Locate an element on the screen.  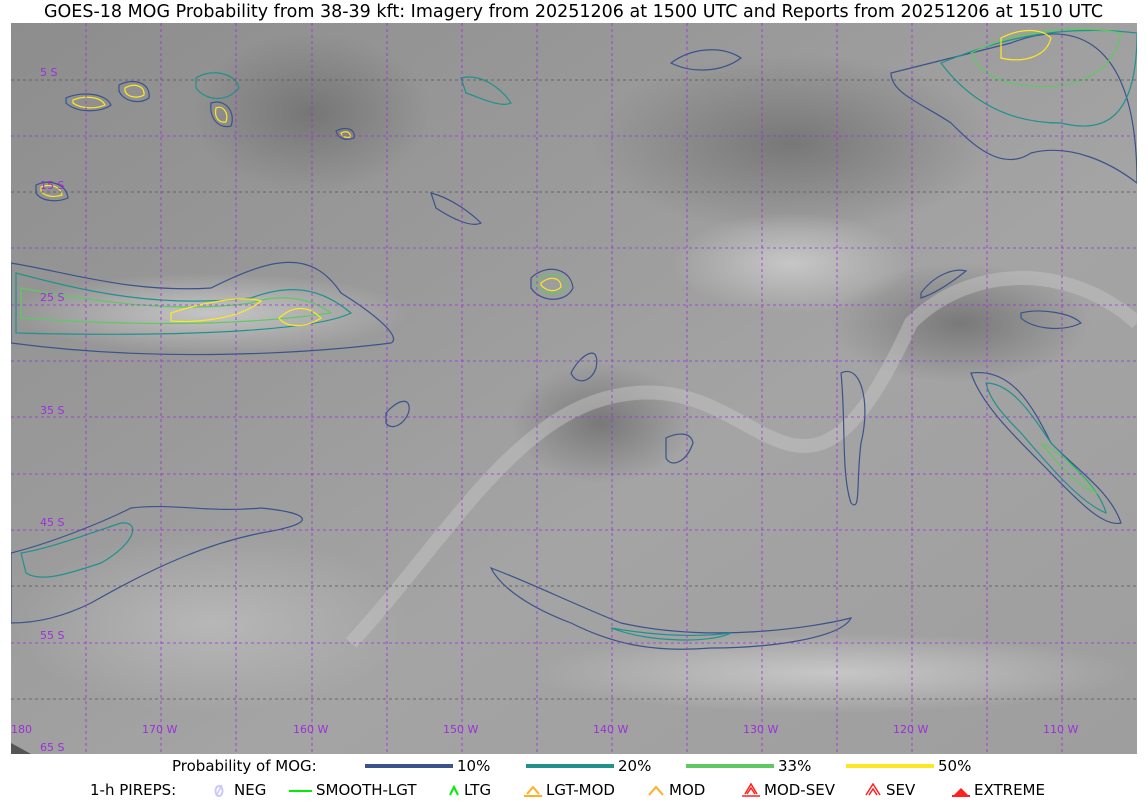
legend-label: MOD-SEV is located at coordinates (799, 790).